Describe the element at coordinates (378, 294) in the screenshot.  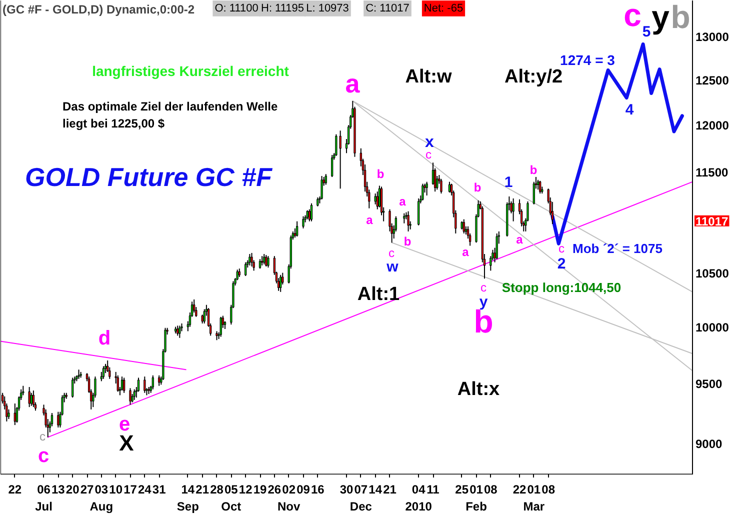
I see `annotation: Alt:1` at that location.